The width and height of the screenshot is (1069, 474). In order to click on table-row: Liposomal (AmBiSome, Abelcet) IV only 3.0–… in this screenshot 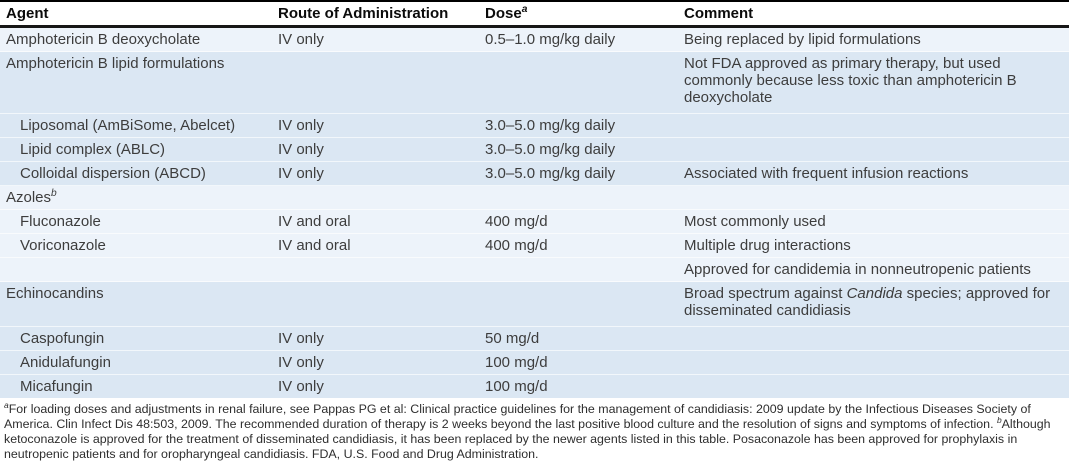, I will do `click(534, 125)`.